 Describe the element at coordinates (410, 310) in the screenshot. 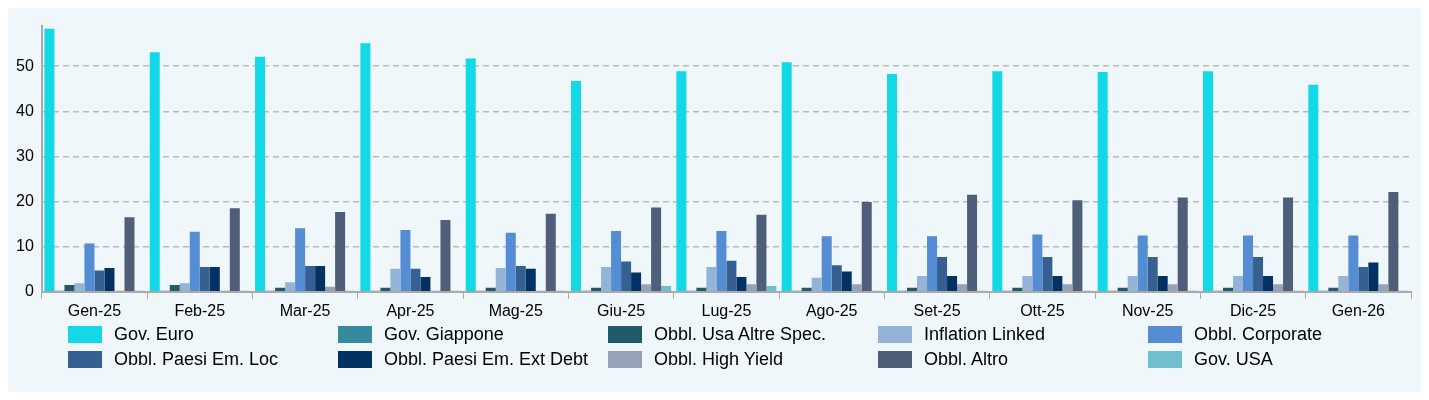

I see `x-tick-label: Apr-25` at that location.